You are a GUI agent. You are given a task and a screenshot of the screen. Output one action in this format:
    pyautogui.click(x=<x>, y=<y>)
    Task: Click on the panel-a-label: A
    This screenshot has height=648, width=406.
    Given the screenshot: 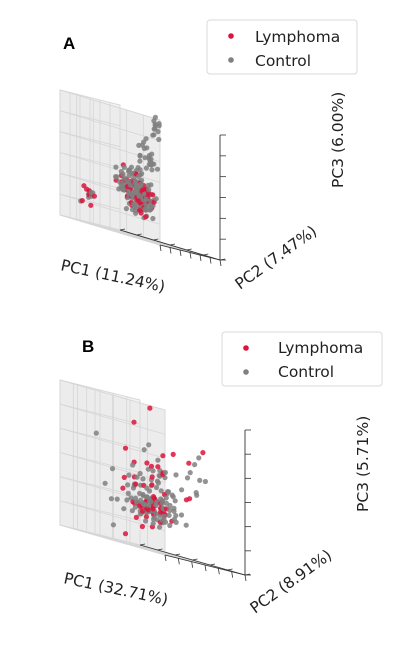 What is the action you would take?
    pyautogui.click(x=69, y=43)
    